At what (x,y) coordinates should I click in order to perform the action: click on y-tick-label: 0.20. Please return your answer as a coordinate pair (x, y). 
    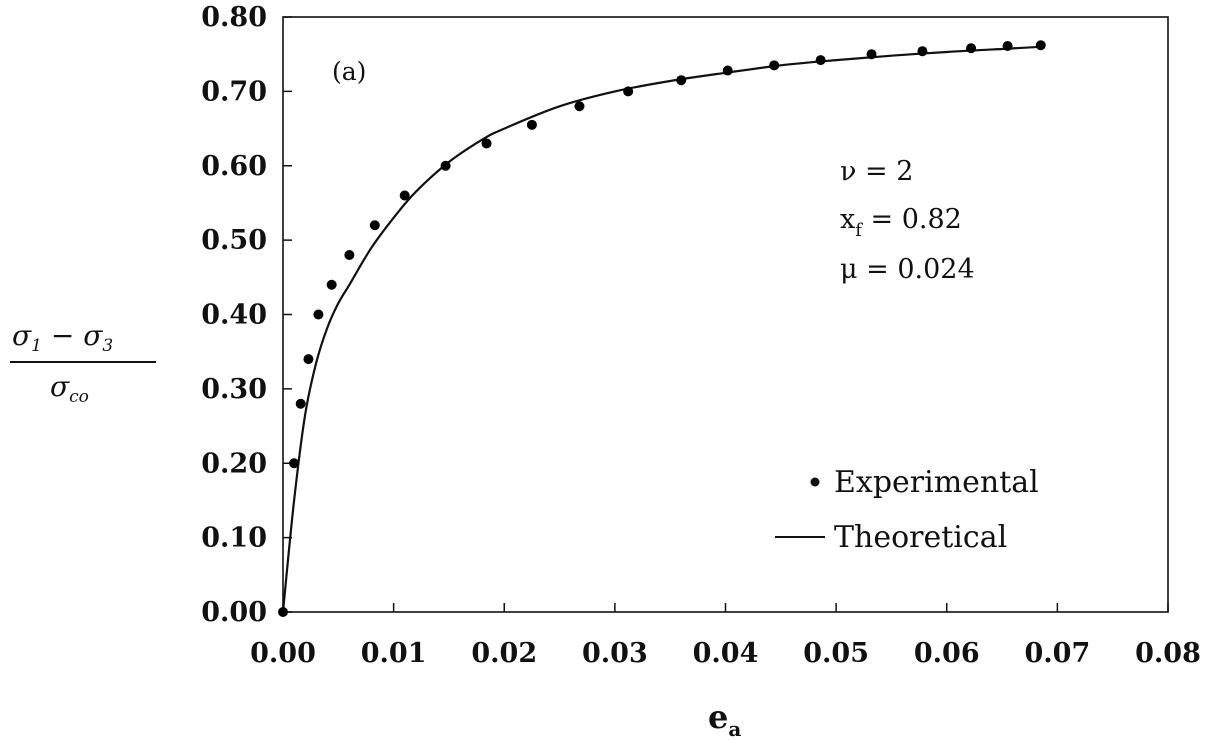
    Looking at the image, I should click on (234, 463).